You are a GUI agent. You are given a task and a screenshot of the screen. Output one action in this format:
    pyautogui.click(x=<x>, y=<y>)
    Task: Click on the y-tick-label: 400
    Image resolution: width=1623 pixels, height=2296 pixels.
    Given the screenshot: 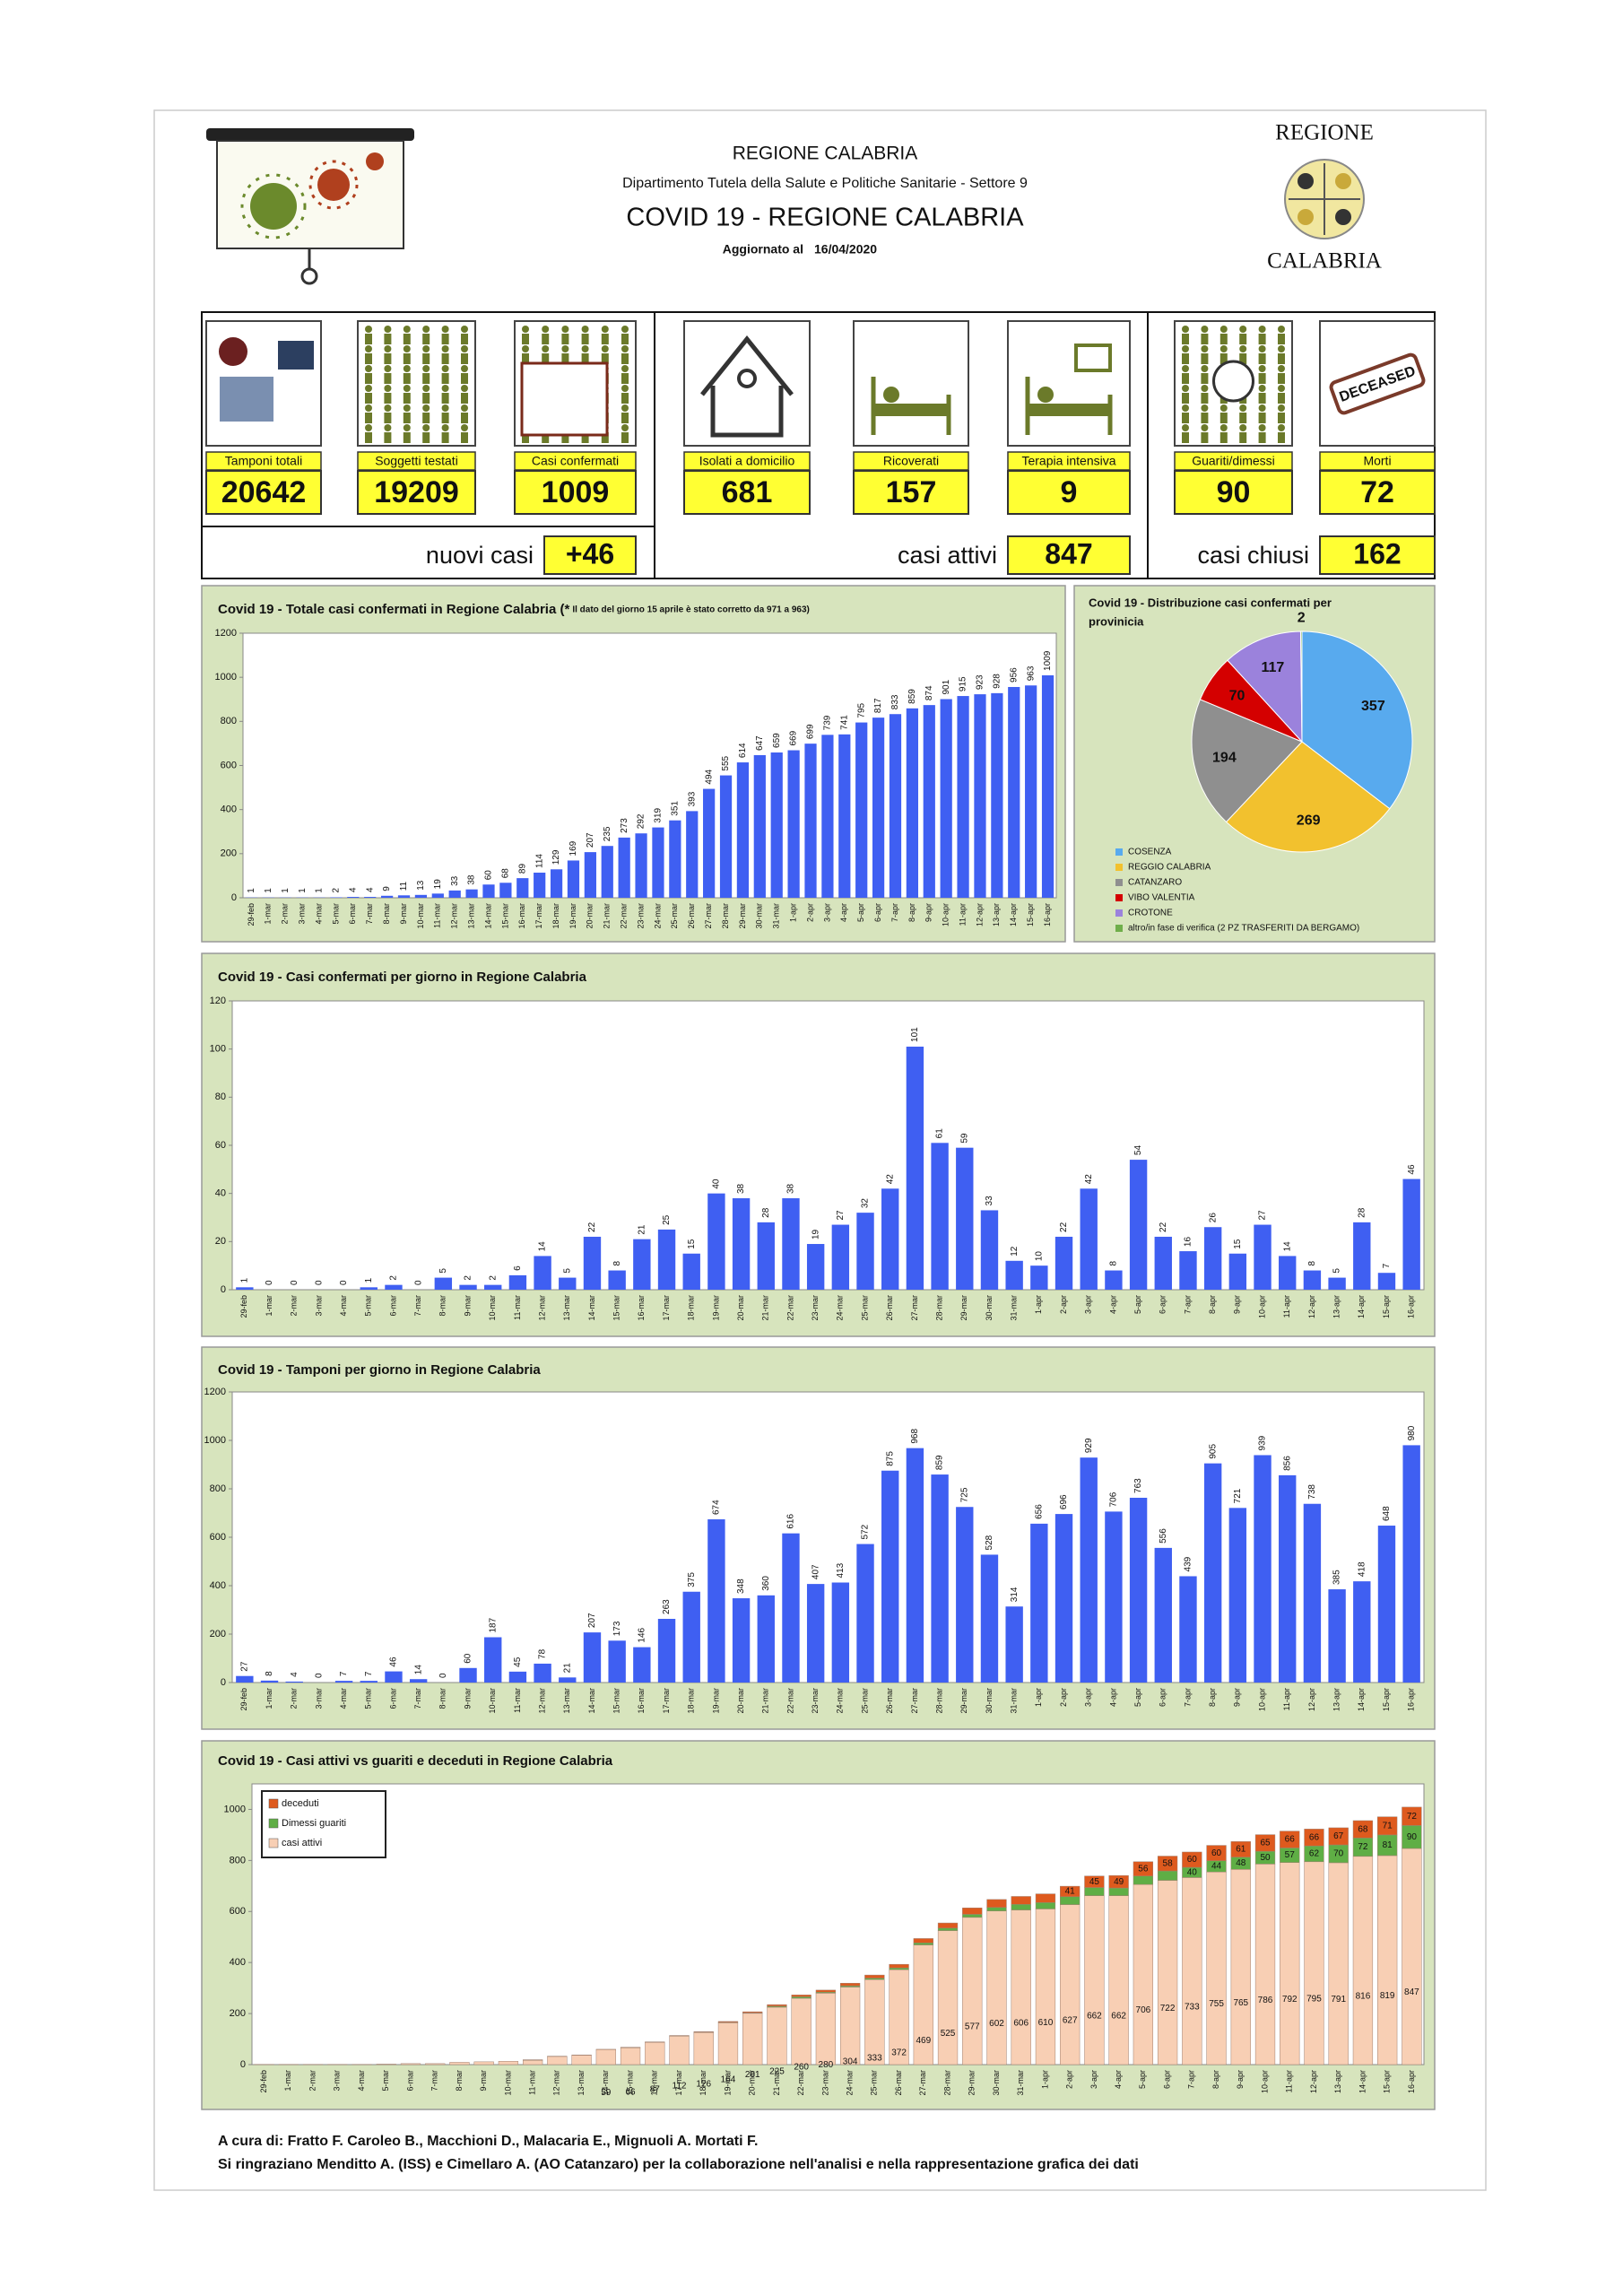 What is the action you would take?
    pyautogui.click(x=238, y=1962)
    